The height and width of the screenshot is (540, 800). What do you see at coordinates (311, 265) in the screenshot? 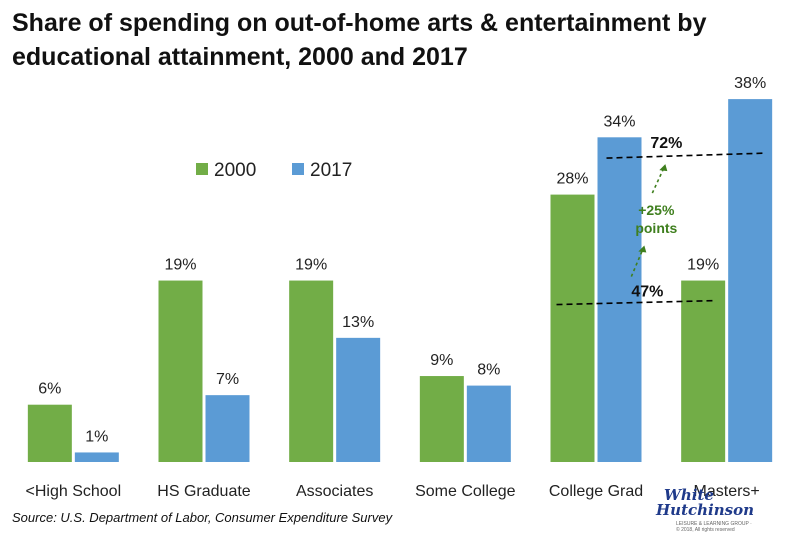
I see `data-label-2000-2: 19%` at bounding box center [311, 265].